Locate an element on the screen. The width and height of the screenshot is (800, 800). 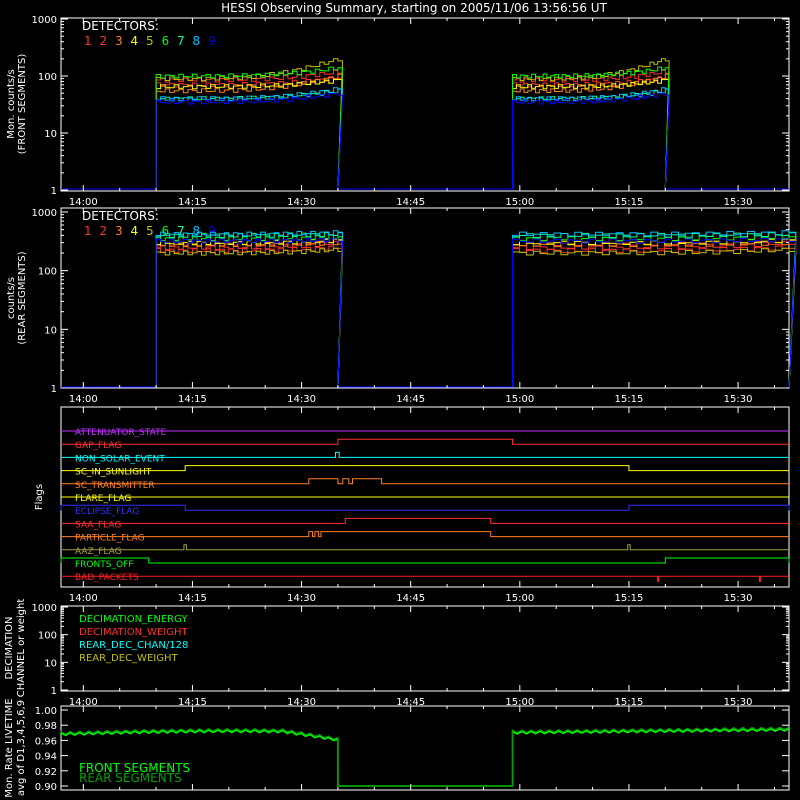
livetime-series is located at coordinates (425, 756).